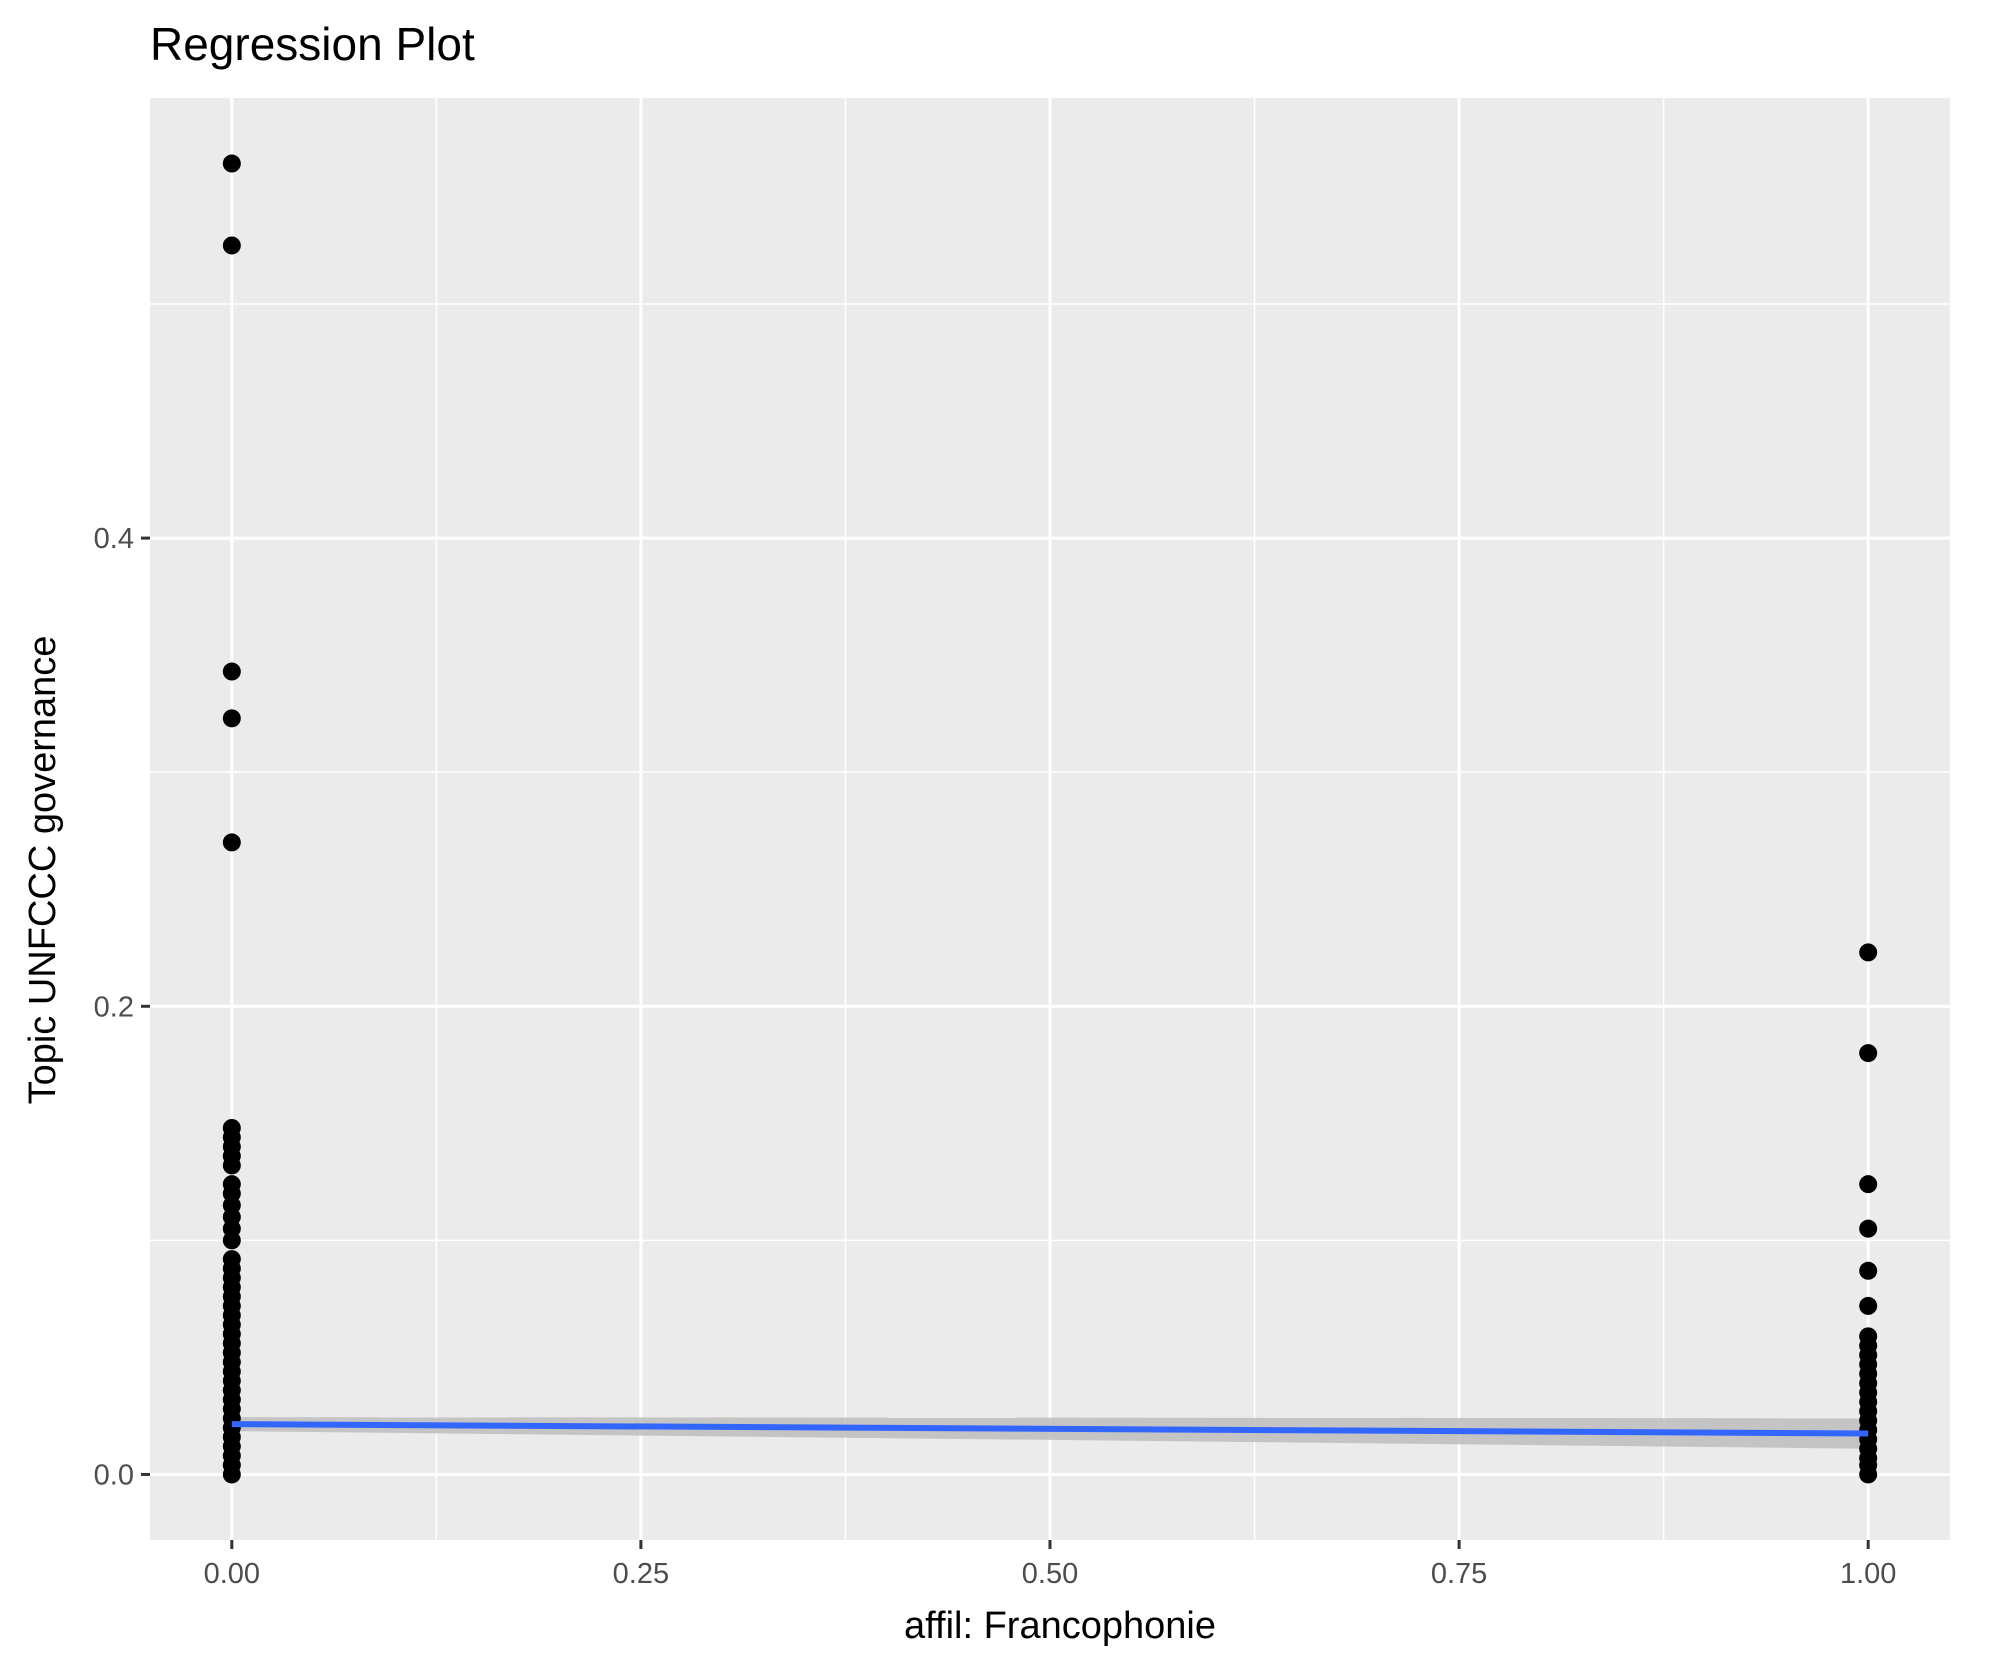 The image size is (1990, 1665). Describe the element at coordinates (232, 1574) in the screenshot. I see `x-tick-label: 0.00` at that location.